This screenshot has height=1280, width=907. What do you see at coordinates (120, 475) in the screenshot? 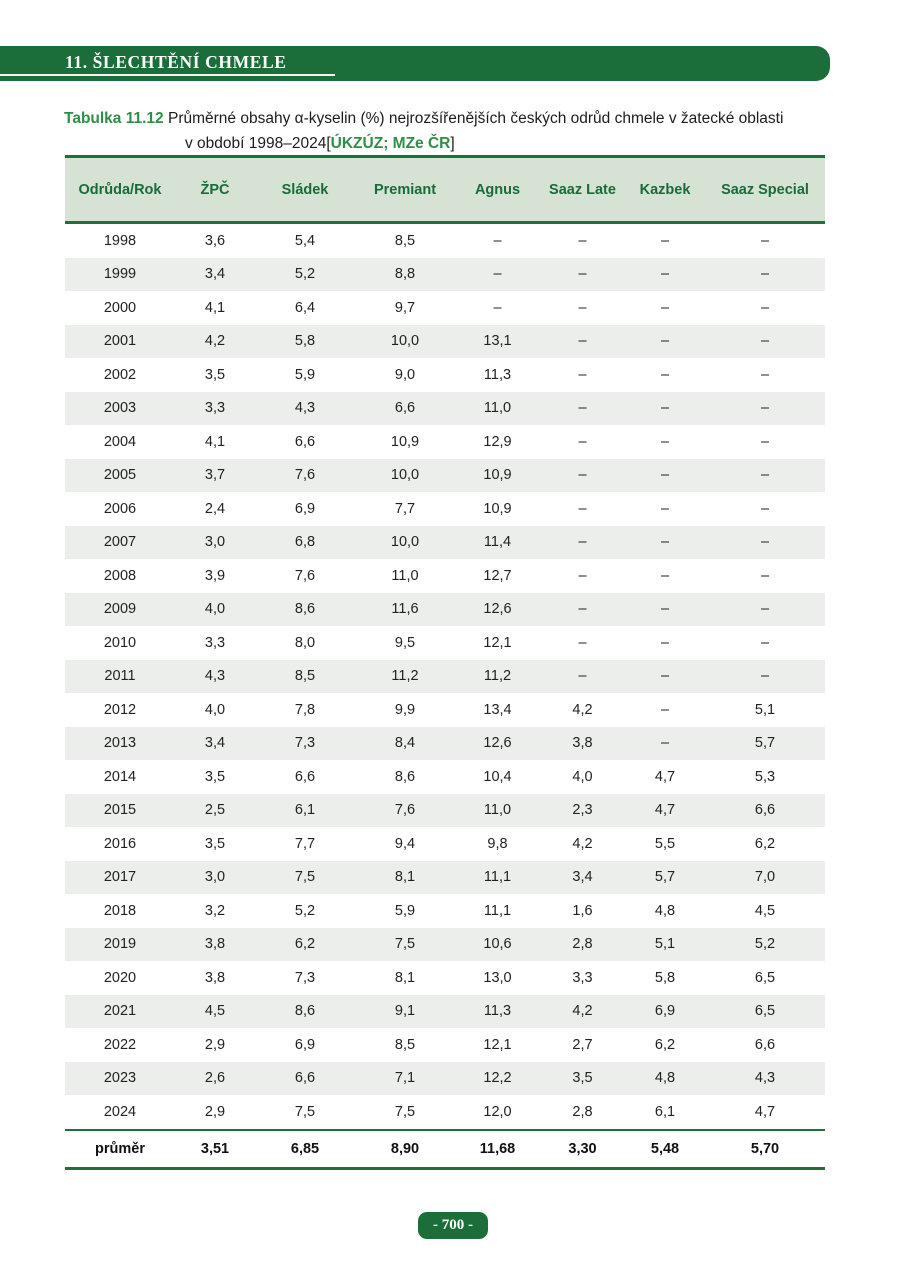
I see `year-cell: 2005` at bounding box center [120, 475].